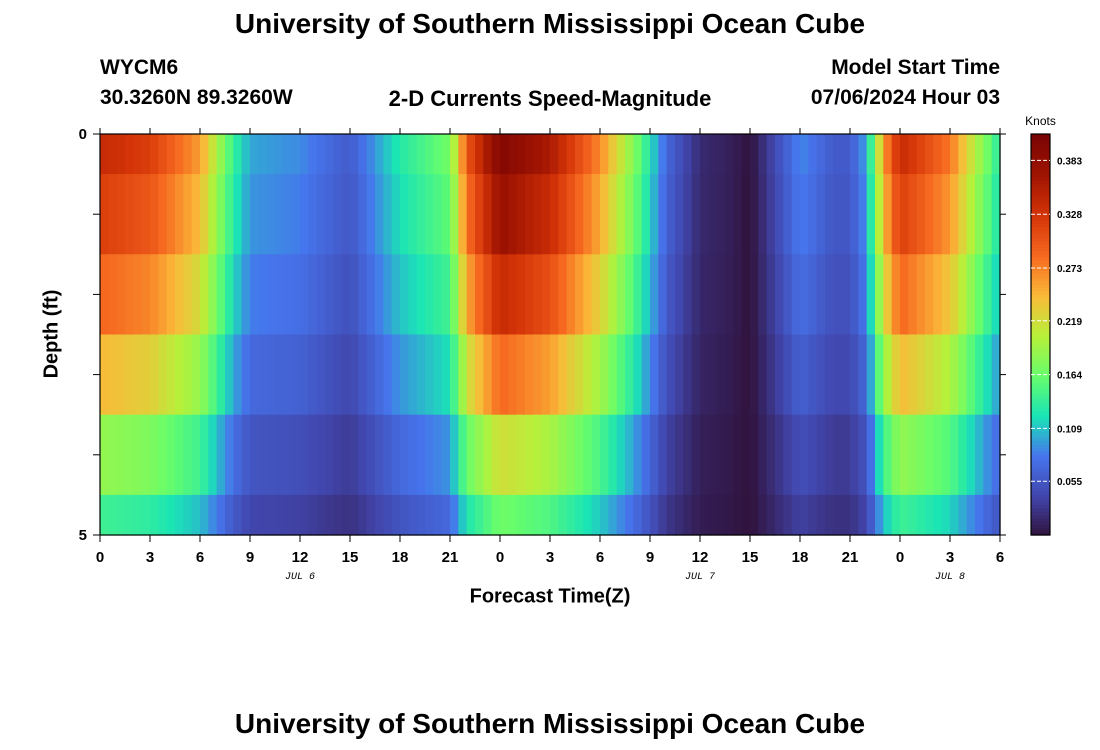  What do you see at coordinates (700, 577) in the screenshot?
I see `date-label: JUL 7` at bounding box center [700, 577].